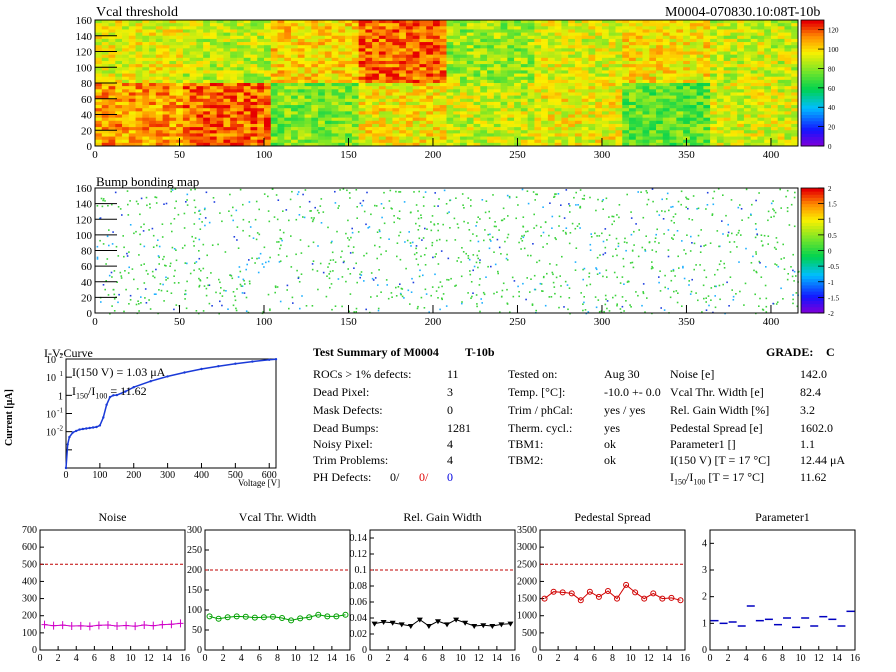 This screenshot has width=896, height=672. I want to click on y-tick-label: 80, so click(87, 84).